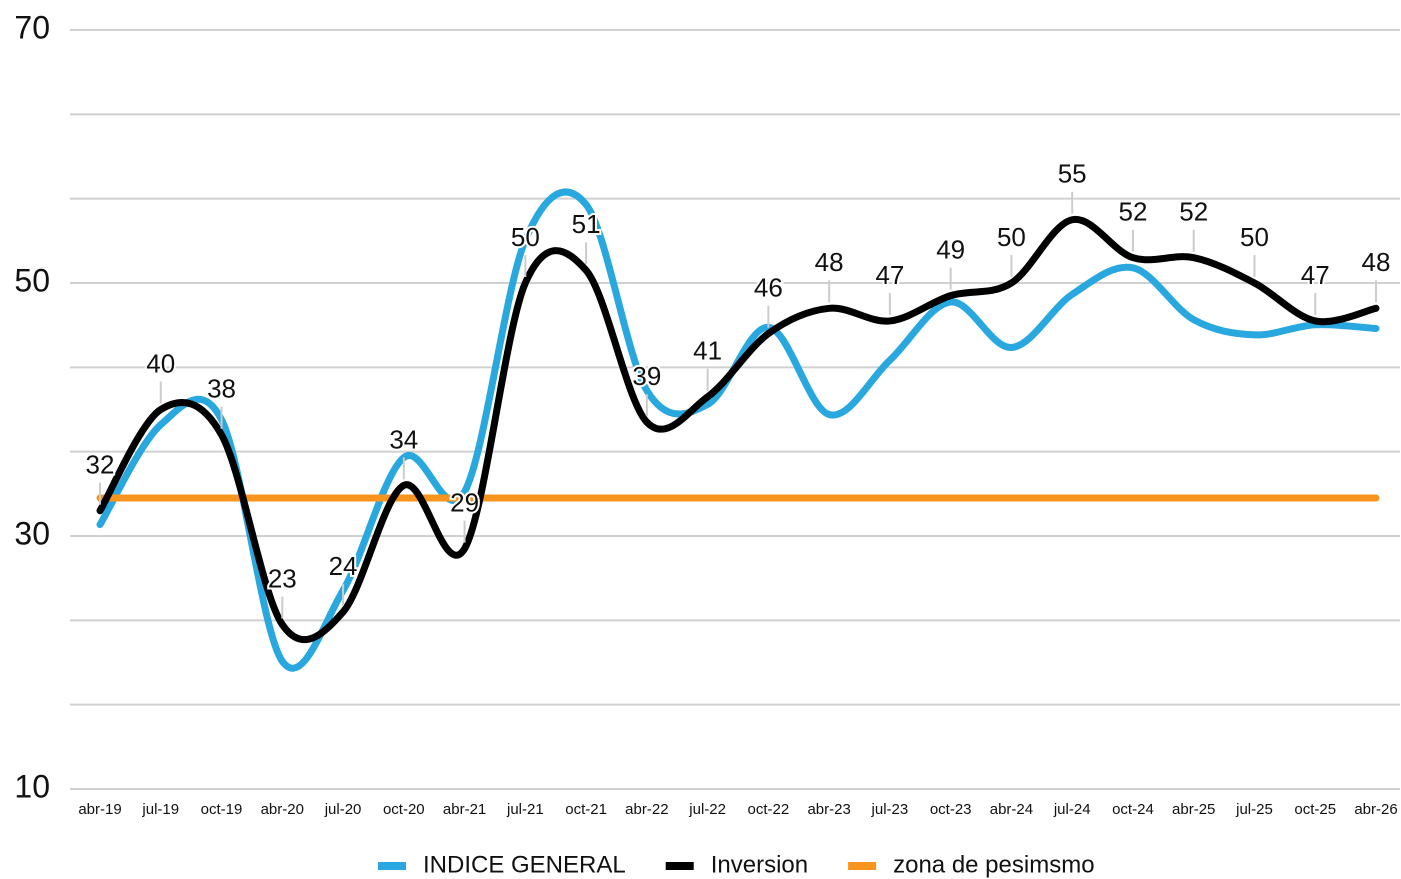  I want to click on x-tick-label: jul-23, so click(890, 809).